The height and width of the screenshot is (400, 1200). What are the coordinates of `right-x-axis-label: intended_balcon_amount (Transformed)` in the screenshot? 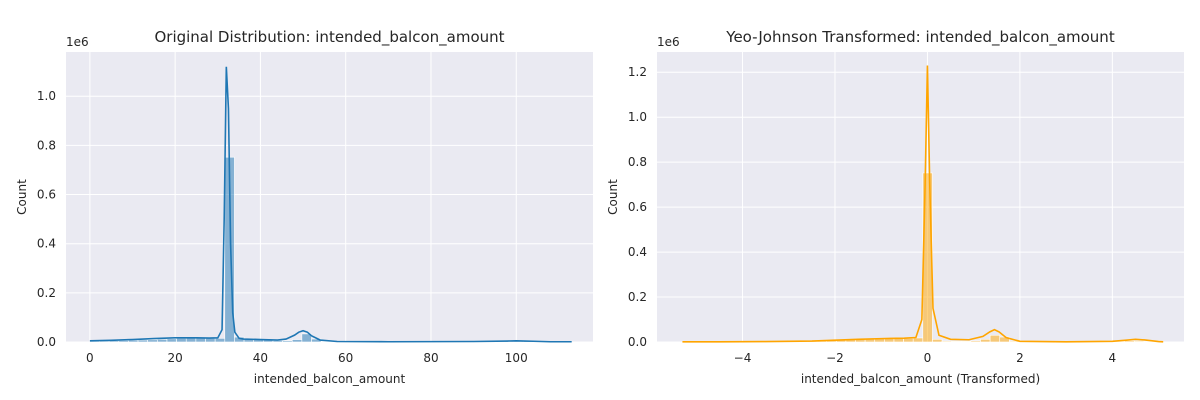 It's located at (920, 379).